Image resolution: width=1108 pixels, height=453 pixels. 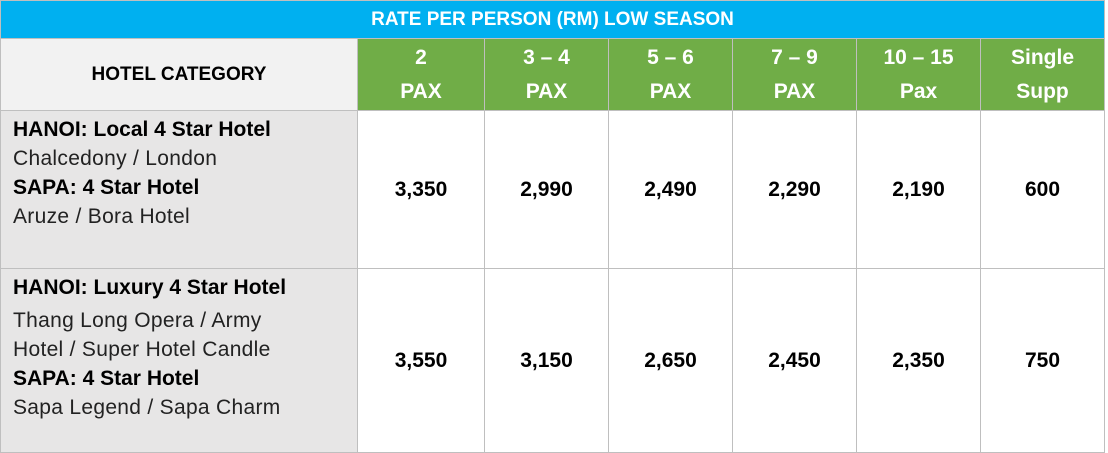 What do you see at coordinates (918, 57) in the screenshot?
I see `column-header-line1: 10 – 15` at bounding box center [918, 57].